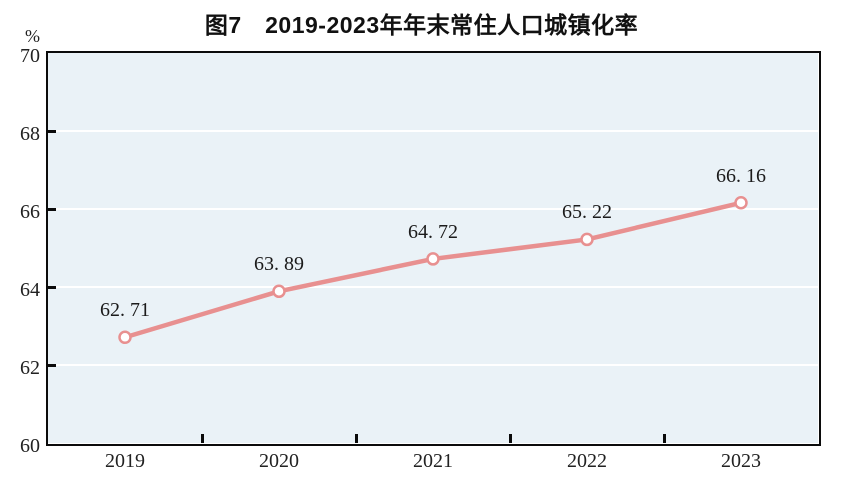 The height and width of the screenshot is (494, 843). I want to click on x-tick-label: 2023, so click(741, 461).